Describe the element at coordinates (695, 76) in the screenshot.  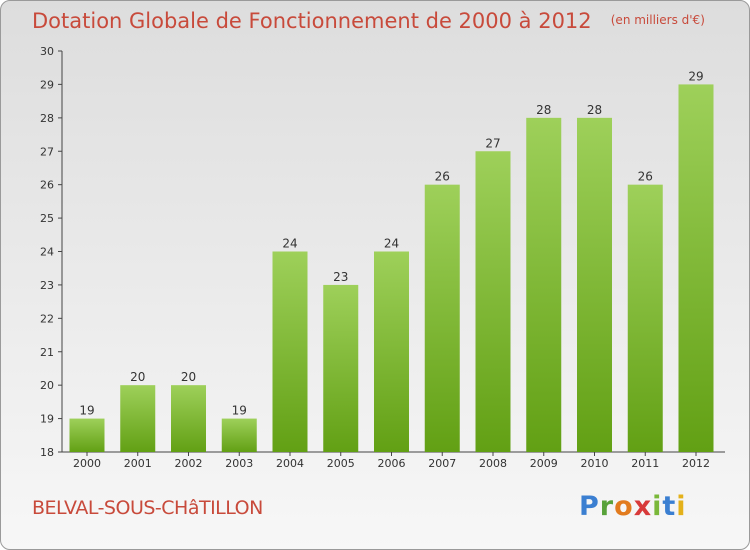
I see `data-label: 29` at that location.